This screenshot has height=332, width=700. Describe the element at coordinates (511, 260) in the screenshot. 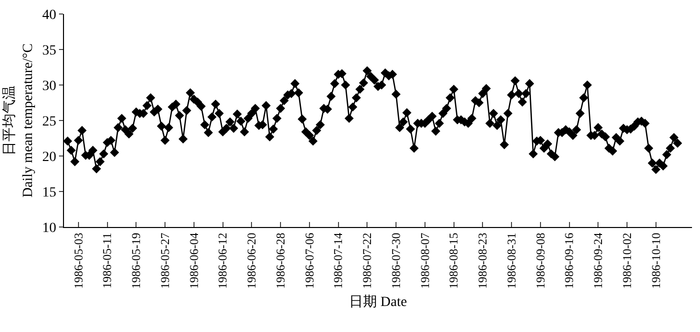

I see `x-tick-label: 1986-08-31` at that location.